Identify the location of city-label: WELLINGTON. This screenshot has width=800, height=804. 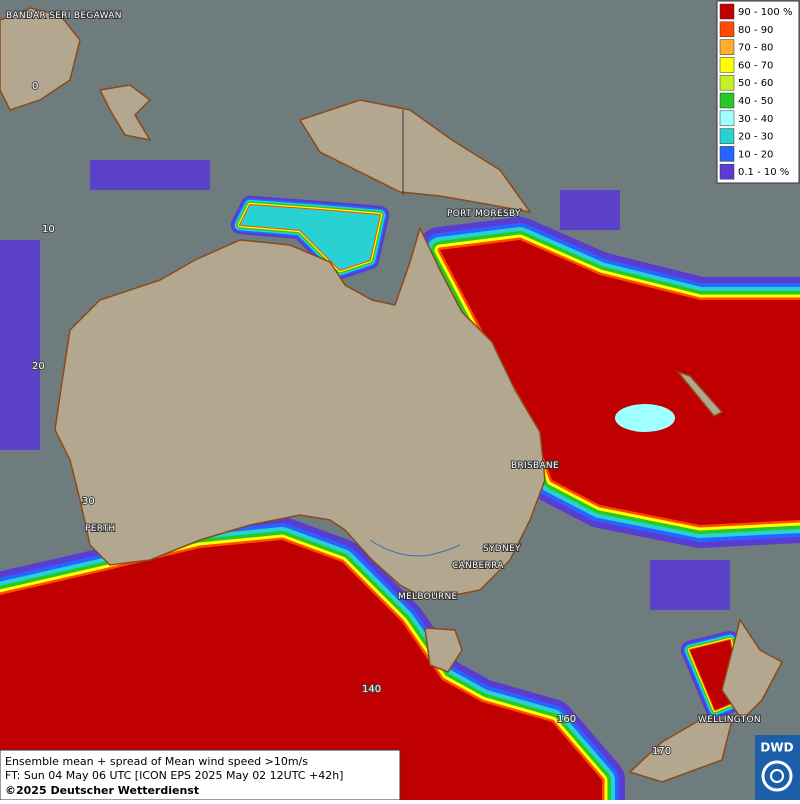
(729, 720).